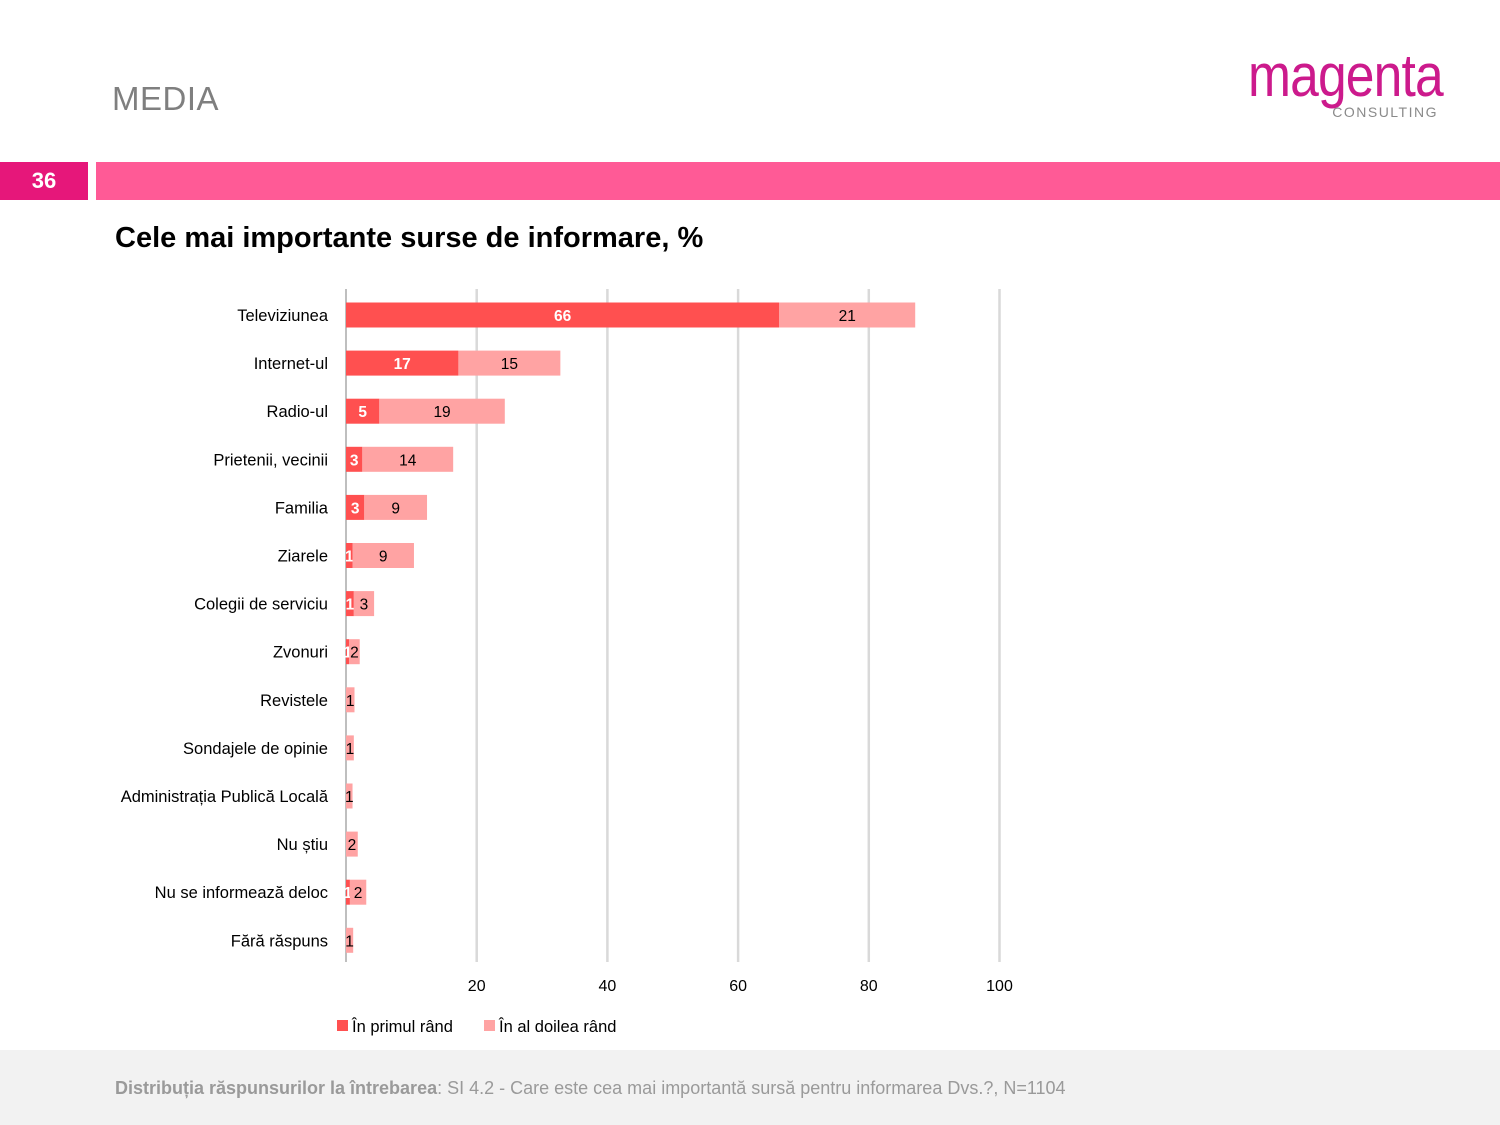 This screenshot has width=1500, height=1125. Describe the element at coordinates (300, 653) in the screenshot. I see `category-label: Zvonuri` at that location.